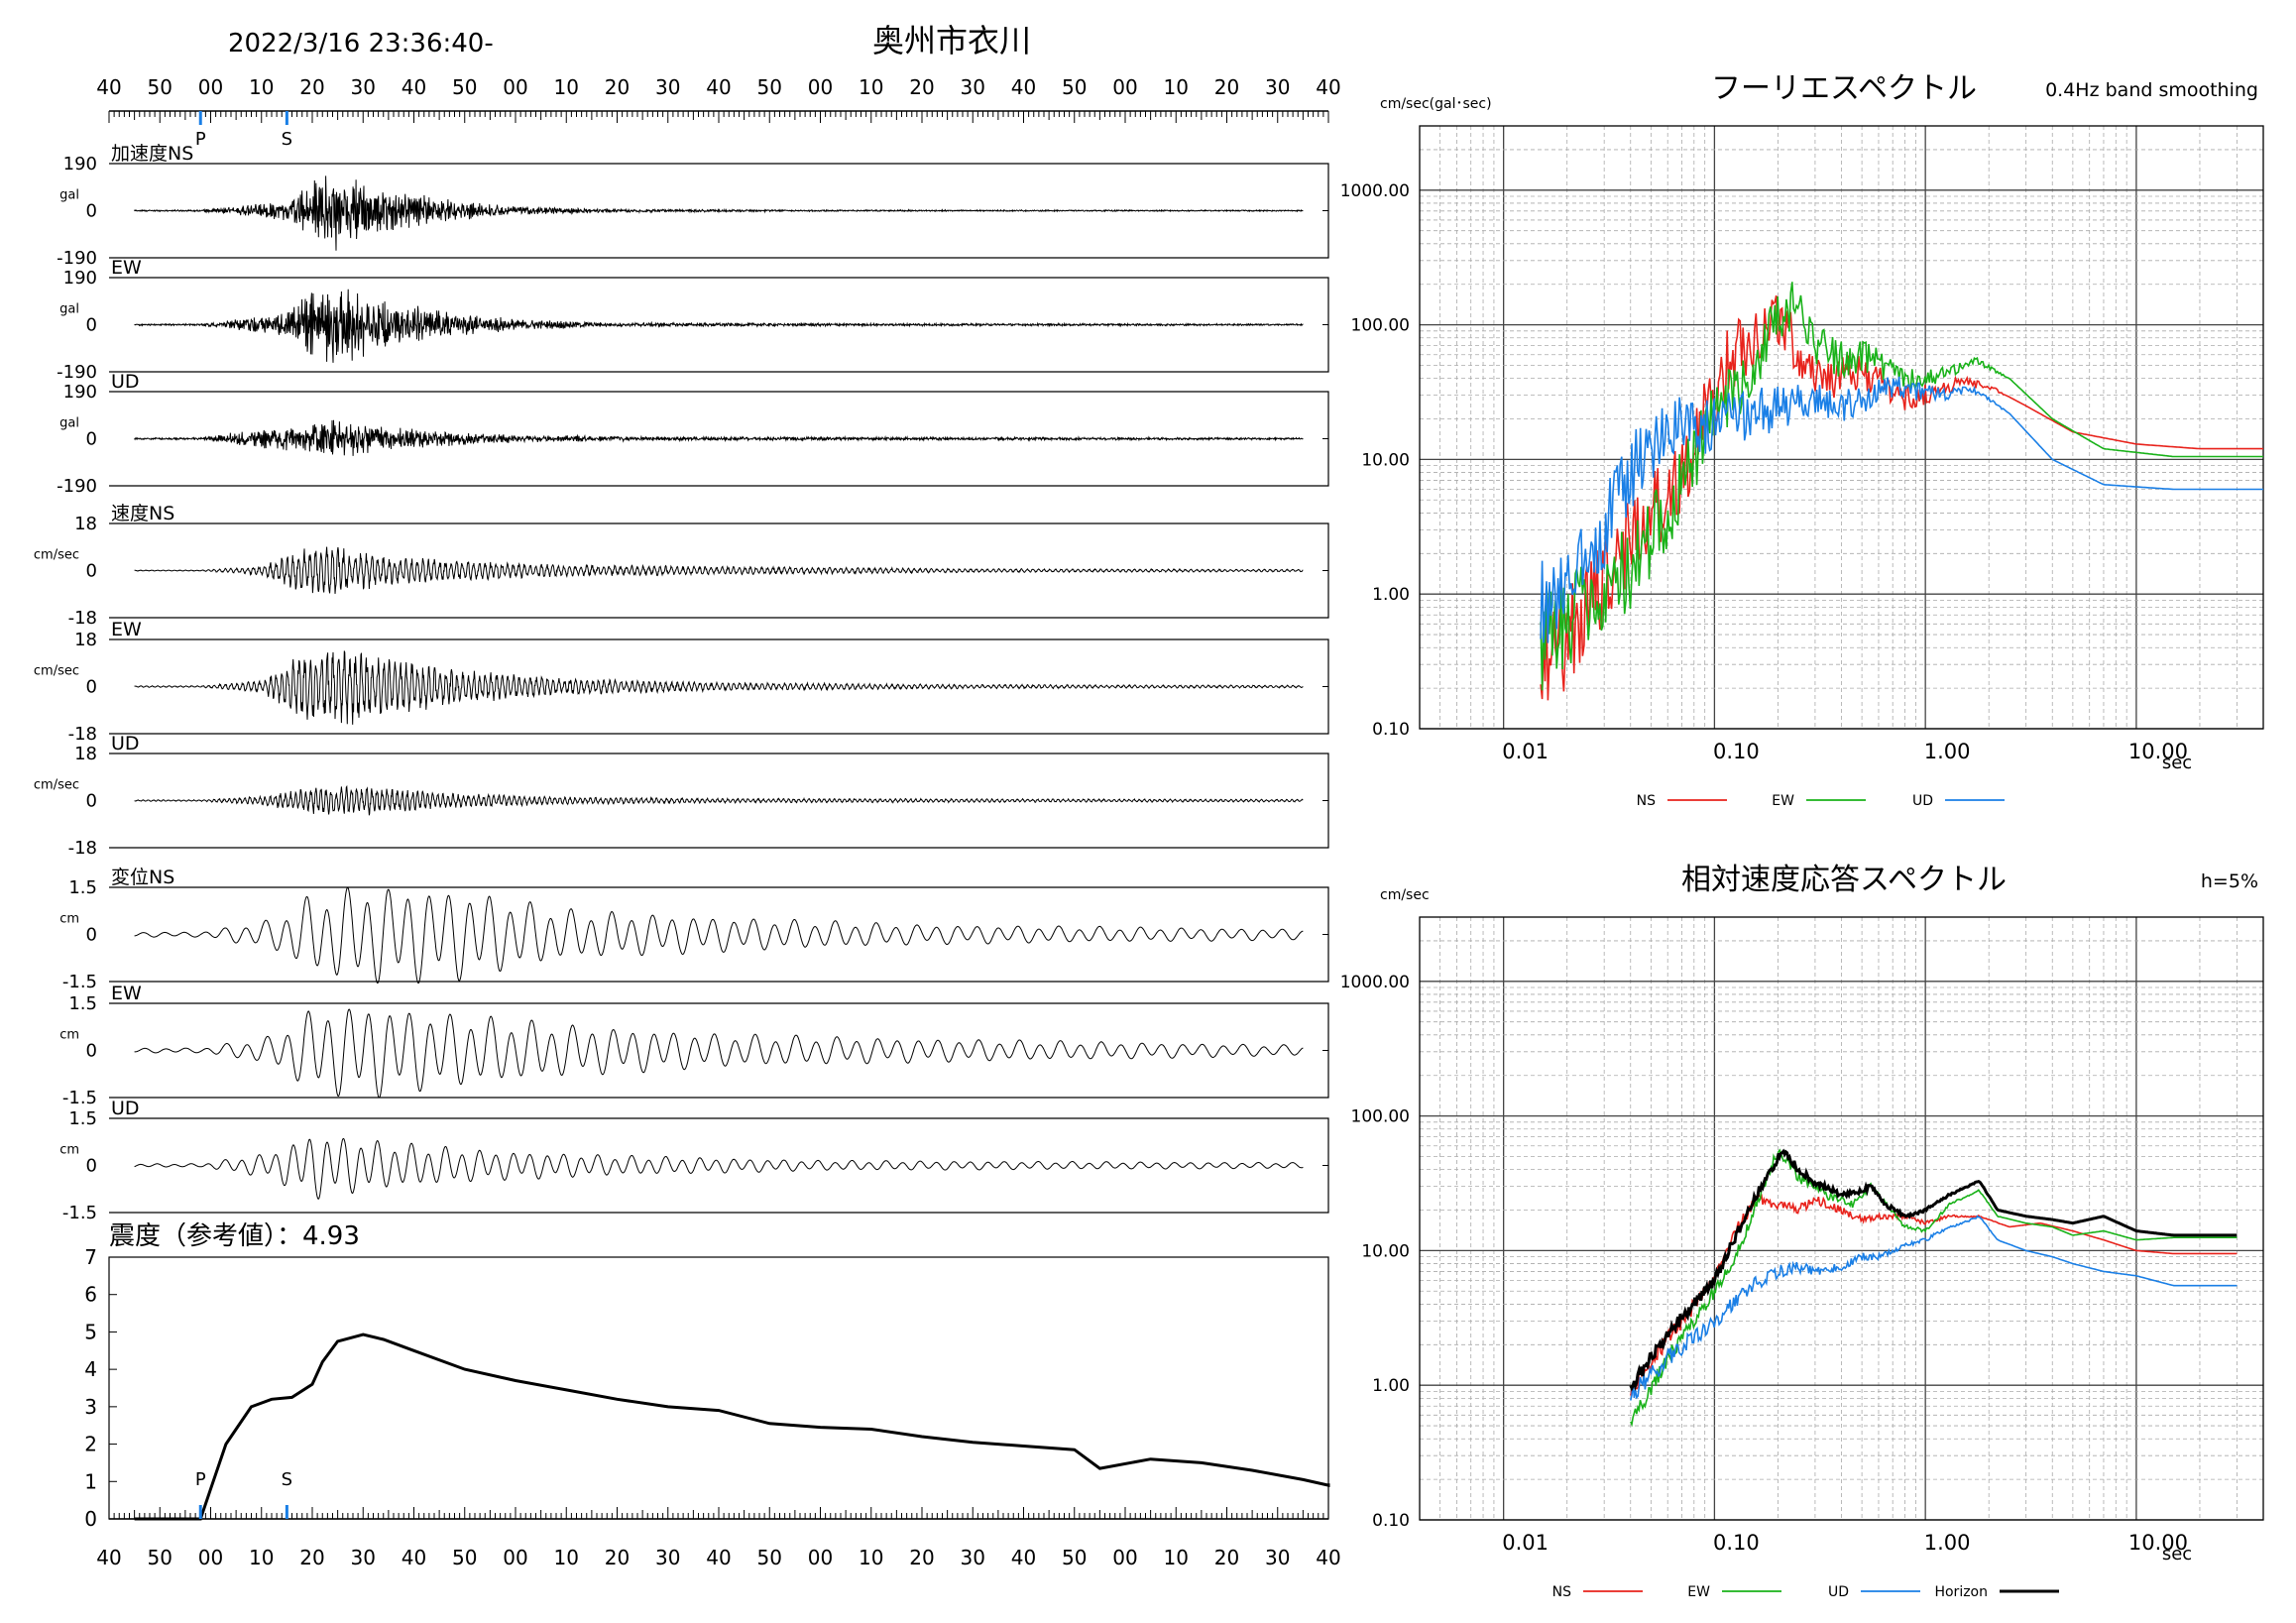 This screenshot has width=2296, height=1623. What do you see at coordinates (90, 1369) in the screenshot?
I see `intensity-tick-label: 4` at bounding box center [90, 1369].